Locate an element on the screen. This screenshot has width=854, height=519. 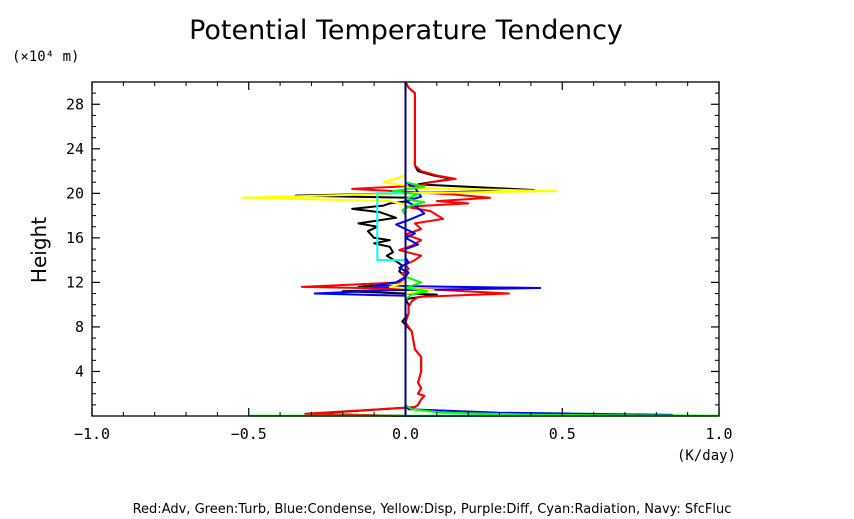
x-tick-label: −1.0 is located at coordinates (92, 434).